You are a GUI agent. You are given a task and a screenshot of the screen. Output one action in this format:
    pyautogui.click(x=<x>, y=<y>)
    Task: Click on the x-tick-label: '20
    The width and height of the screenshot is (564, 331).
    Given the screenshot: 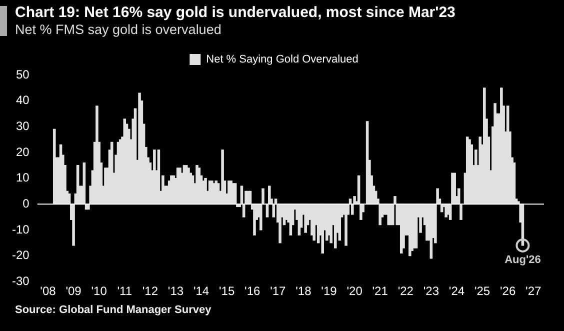 What is the action you would take?
    pyautogui.click(x=354, y=291)
    